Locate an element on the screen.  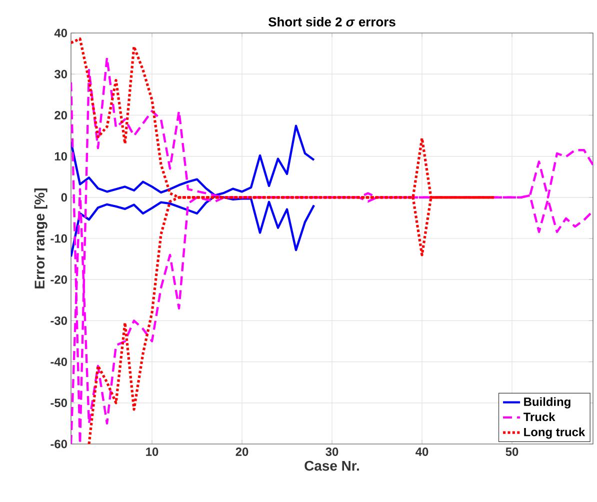
y-tick-label: -60 is located at coordinates (58, 444).